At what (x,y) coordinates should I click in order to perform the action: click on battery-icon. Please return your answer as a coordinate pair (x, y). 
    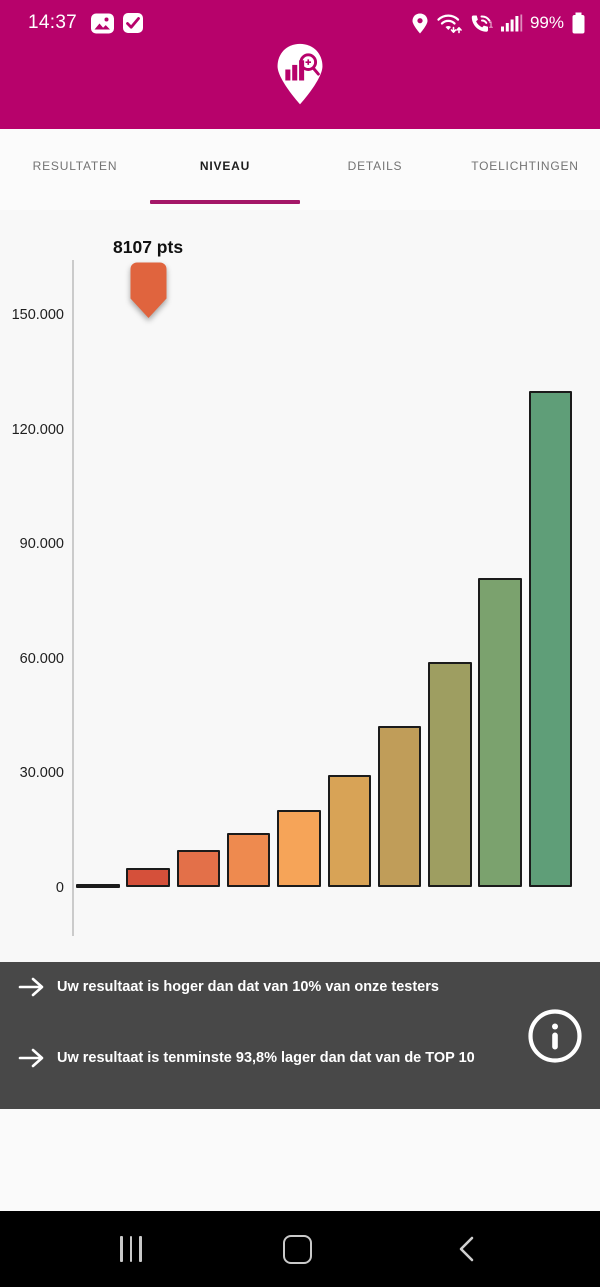
    Looking at the image, I should click on (578, 23).